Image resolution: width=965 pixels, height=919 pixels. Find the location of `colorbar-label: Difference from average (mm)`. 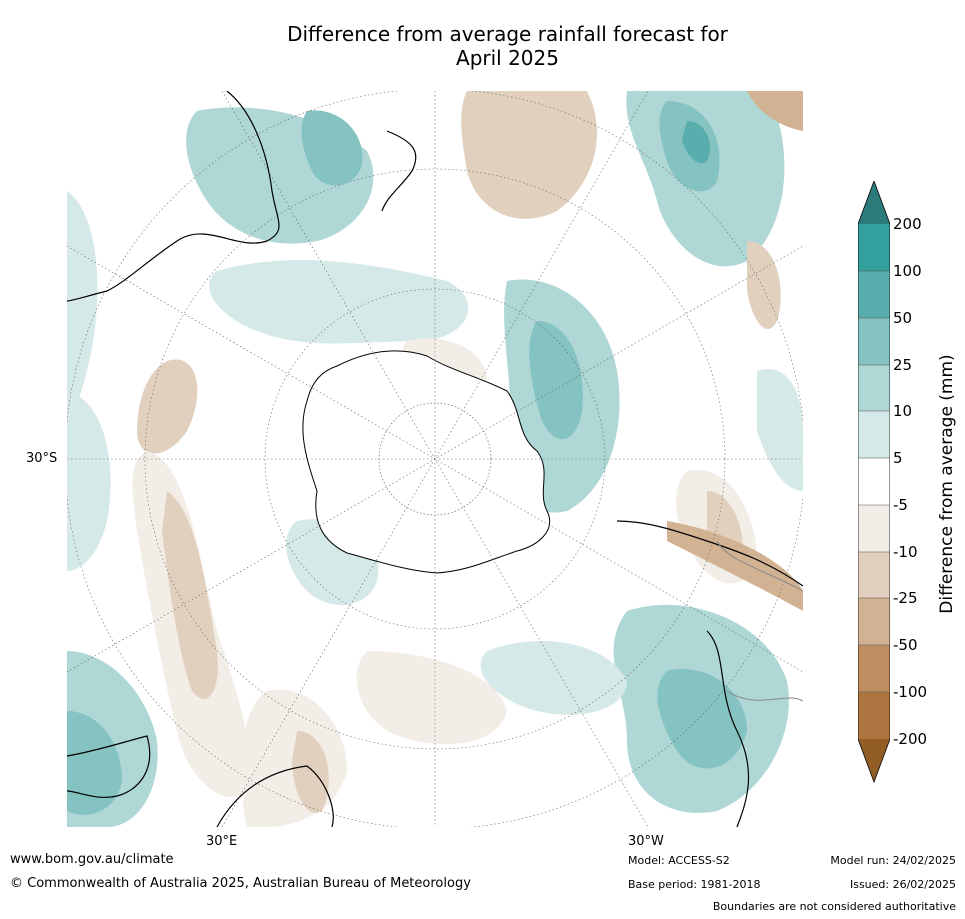

colorbar-label: Difference from average (mm) is located at coordinates (947, 484).